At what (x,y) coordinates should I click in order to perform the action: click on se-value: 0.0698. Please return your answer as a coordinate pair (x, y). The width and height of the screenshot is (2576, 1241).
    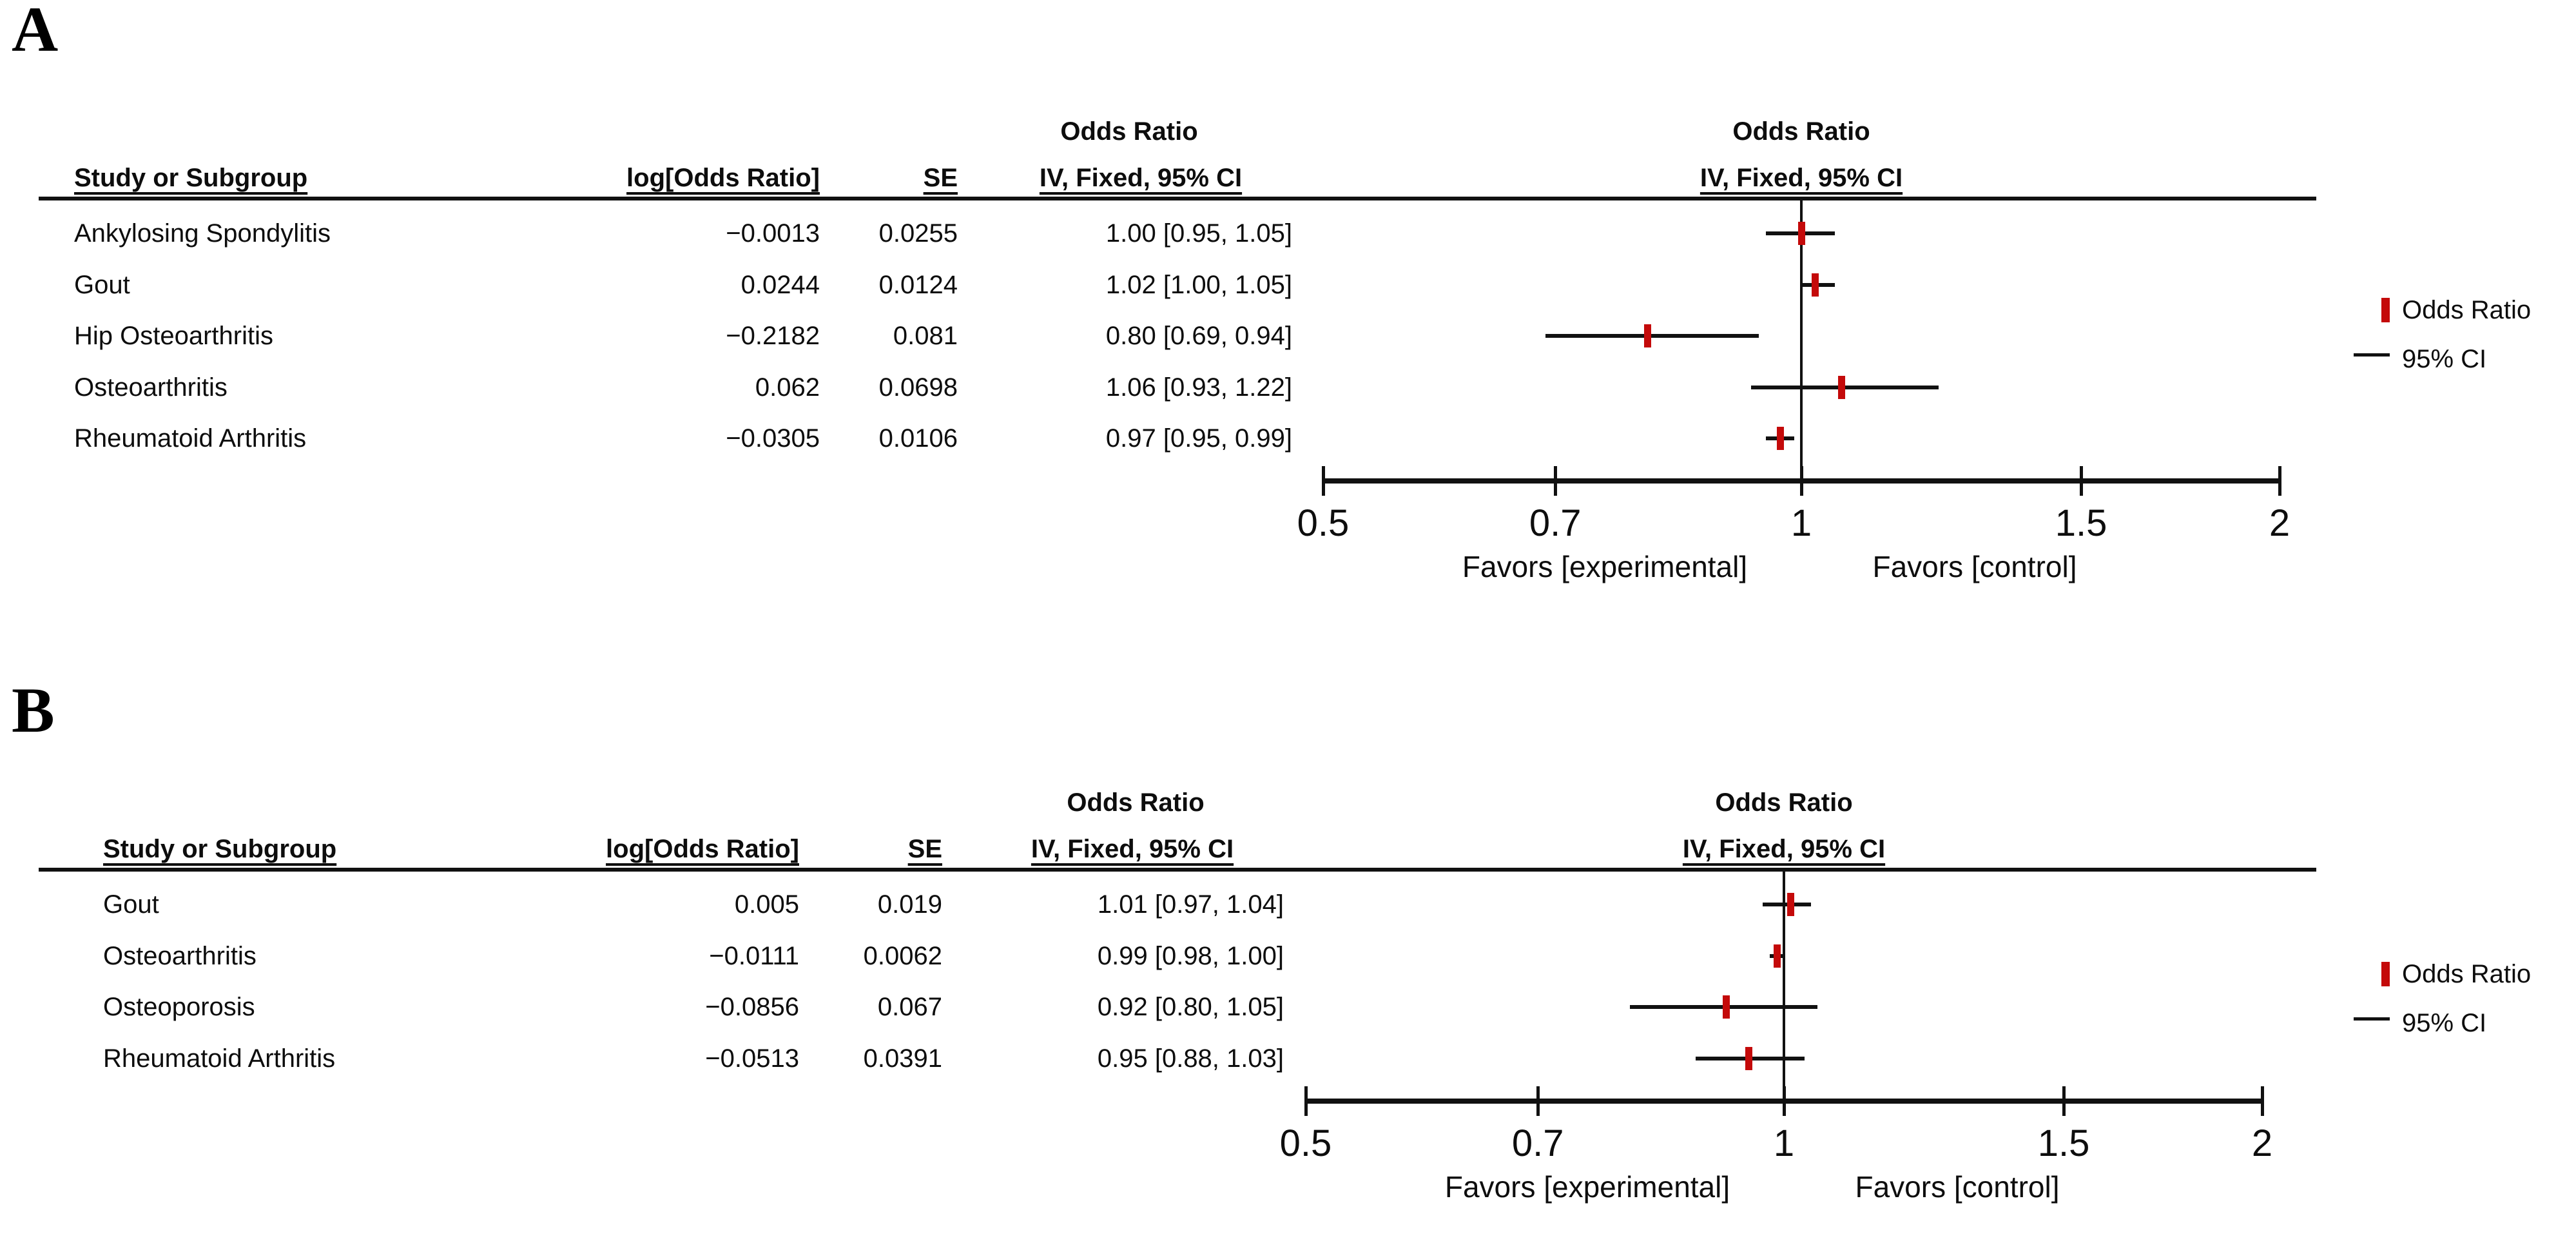
    Looking at the image, I should click on (918, 387).